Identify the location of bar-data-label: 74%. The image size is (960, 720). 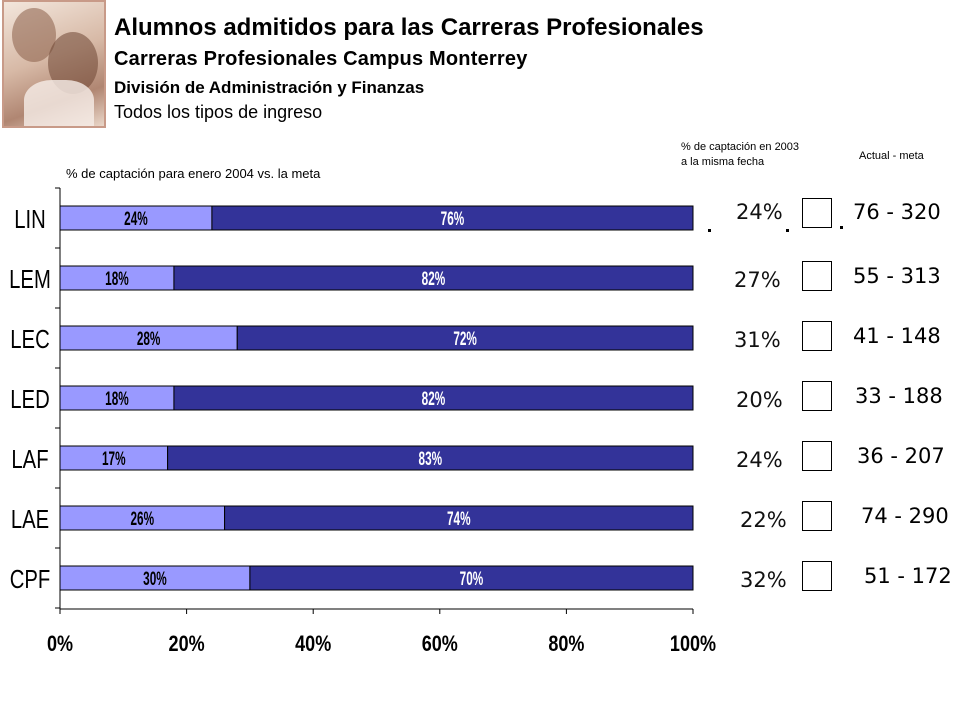
(459, 519).